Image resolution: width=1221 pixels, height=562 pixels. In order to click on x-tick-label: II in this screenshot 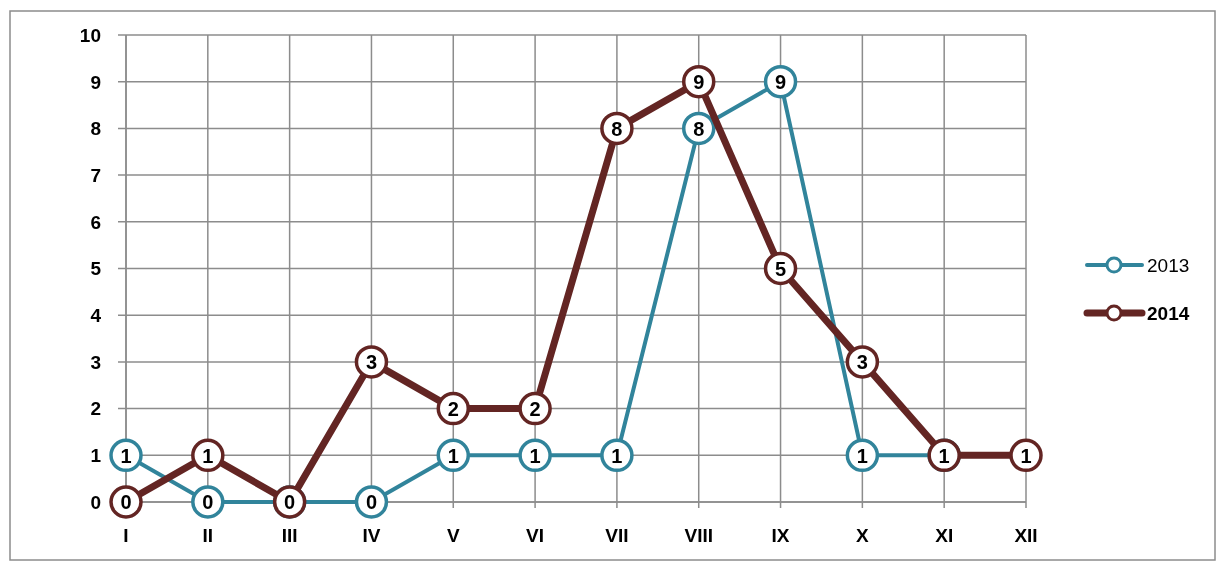, I will do `click(208, 535)`.